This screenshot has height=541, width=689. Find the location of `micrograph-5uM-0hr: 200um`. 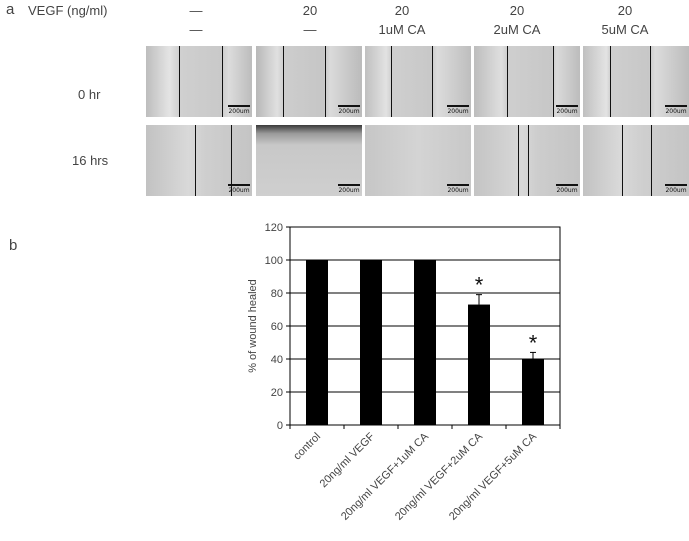

micrograph-5uM-0hr: 200um is located at coordinates (636, 81).